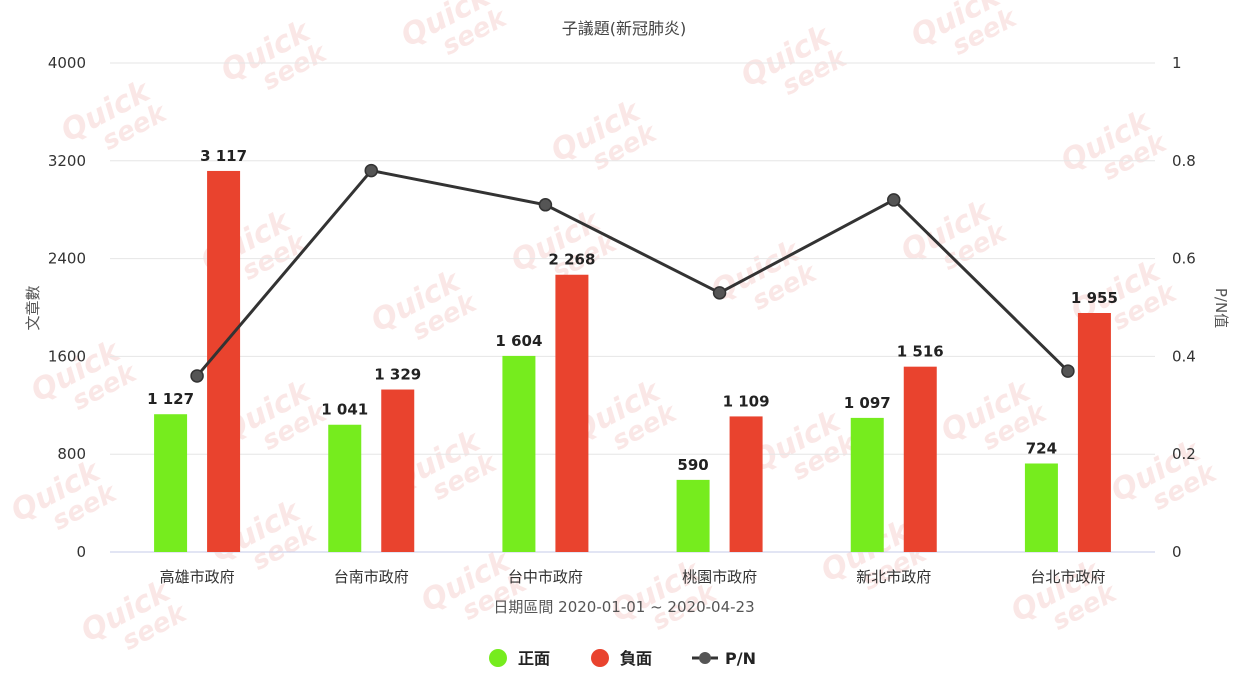 Image resolution: width=1247 pixels, height=681 pixels. Describe the element at coordinates (636, 658) in the screenshot. I see `legend-label: 負面` at that location.